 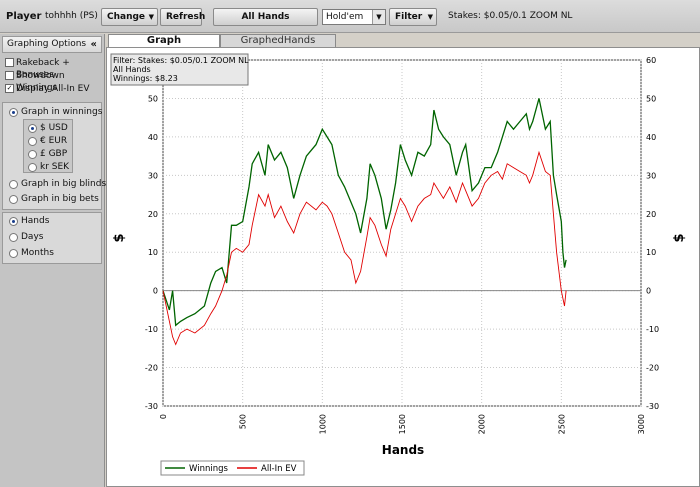 What do you see at coordinates (409, 17) in the screenshot?
I see `filter-label: Filter` at bounding box center [409, 17].